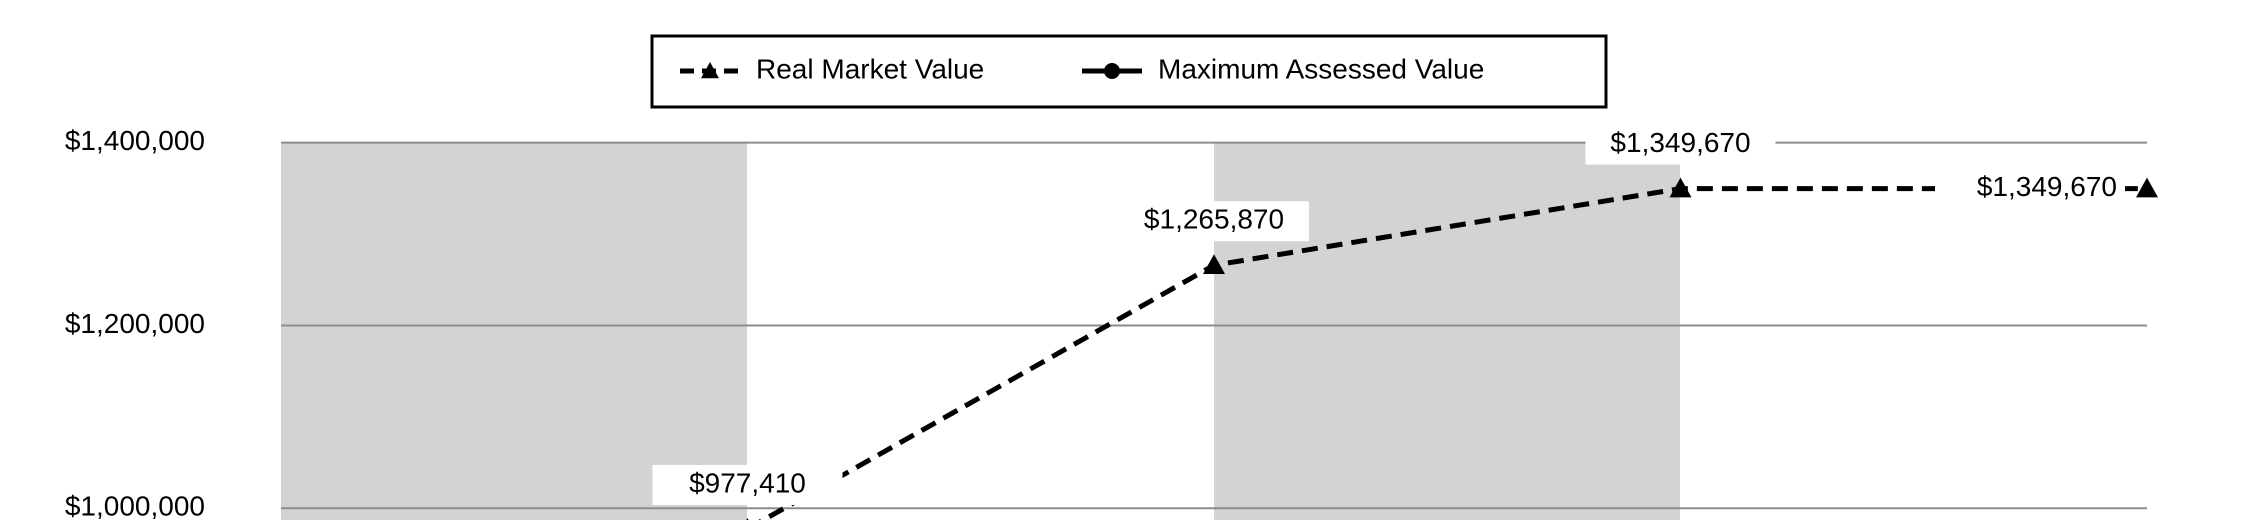 The height and width of the screenshot is (520, 2250). I want to click on data-label: $1,265,870, so click(1214, 219).